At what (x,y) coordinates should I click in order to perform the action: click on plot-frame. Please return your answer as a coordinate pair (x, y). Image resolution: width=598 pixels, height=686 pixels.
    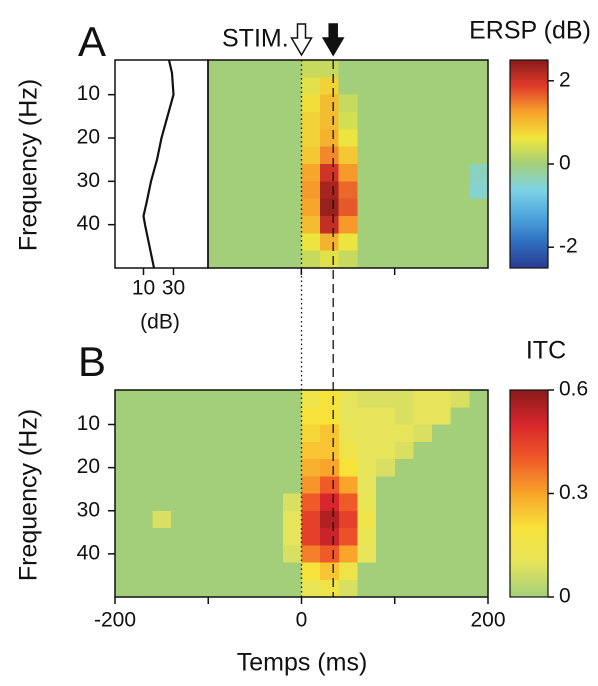
    Looking at the image, I should click on (348, 164).